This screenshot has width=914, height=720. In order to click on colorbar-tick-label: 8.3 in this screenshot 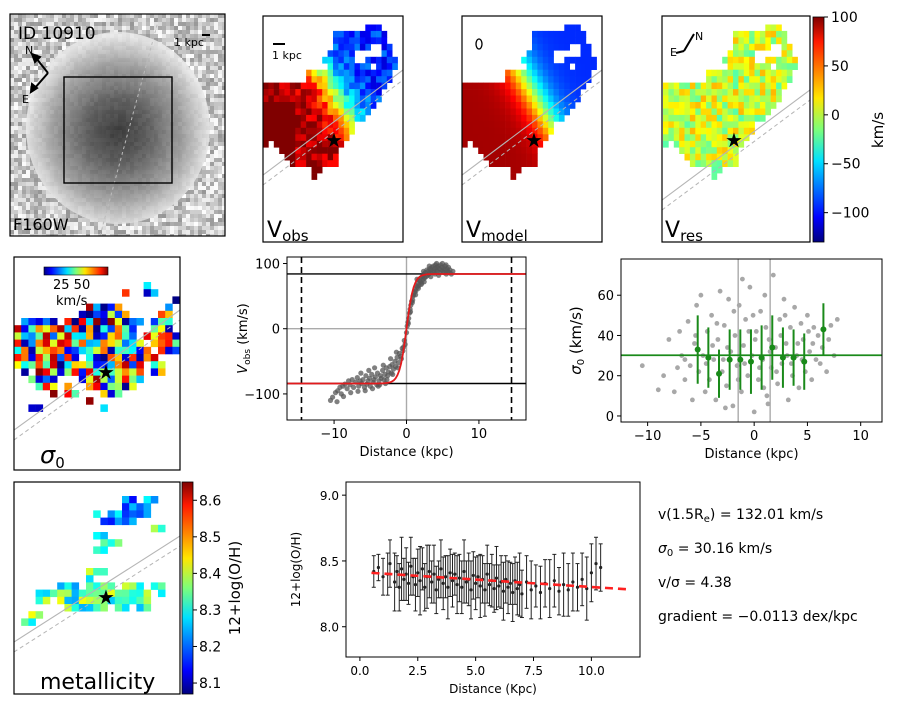, I will do `click(210, 611)`.